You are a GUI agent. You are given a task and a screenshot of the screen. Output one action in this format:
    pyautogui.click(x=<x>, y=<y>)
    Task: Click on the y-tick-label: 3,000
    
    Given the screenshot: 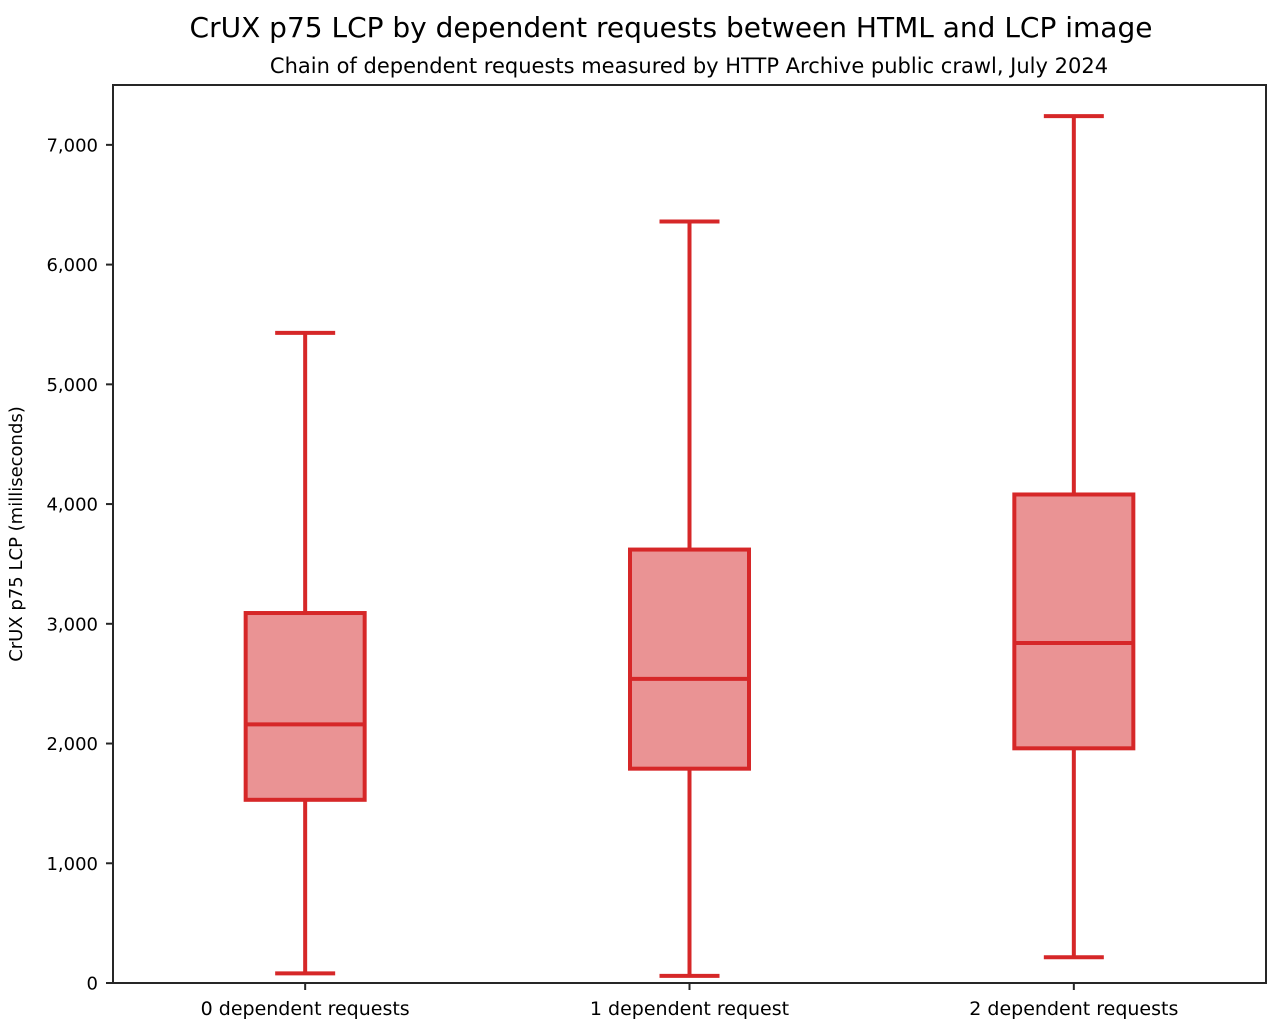 What is the action you would take?
    pyautogui.click(x=72, y=624)
    